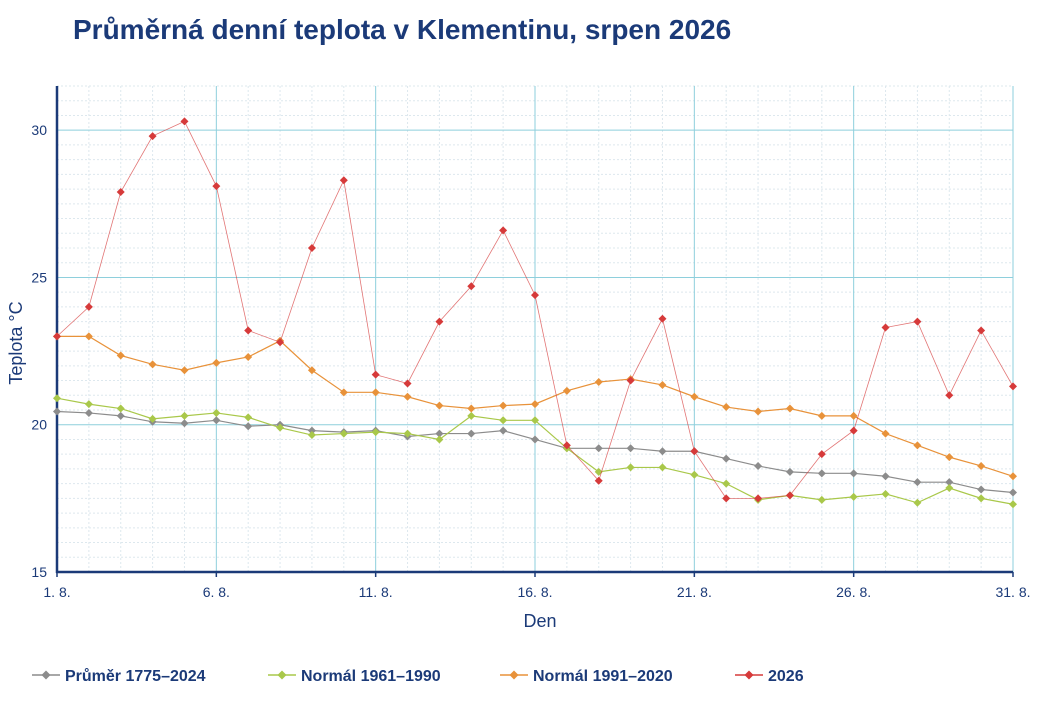 This screenshot has height=718, width=1043. Describe the element at coordinates (694, 592) in the screenshot. I see `x-tick-label: 21. 8.` at that location.